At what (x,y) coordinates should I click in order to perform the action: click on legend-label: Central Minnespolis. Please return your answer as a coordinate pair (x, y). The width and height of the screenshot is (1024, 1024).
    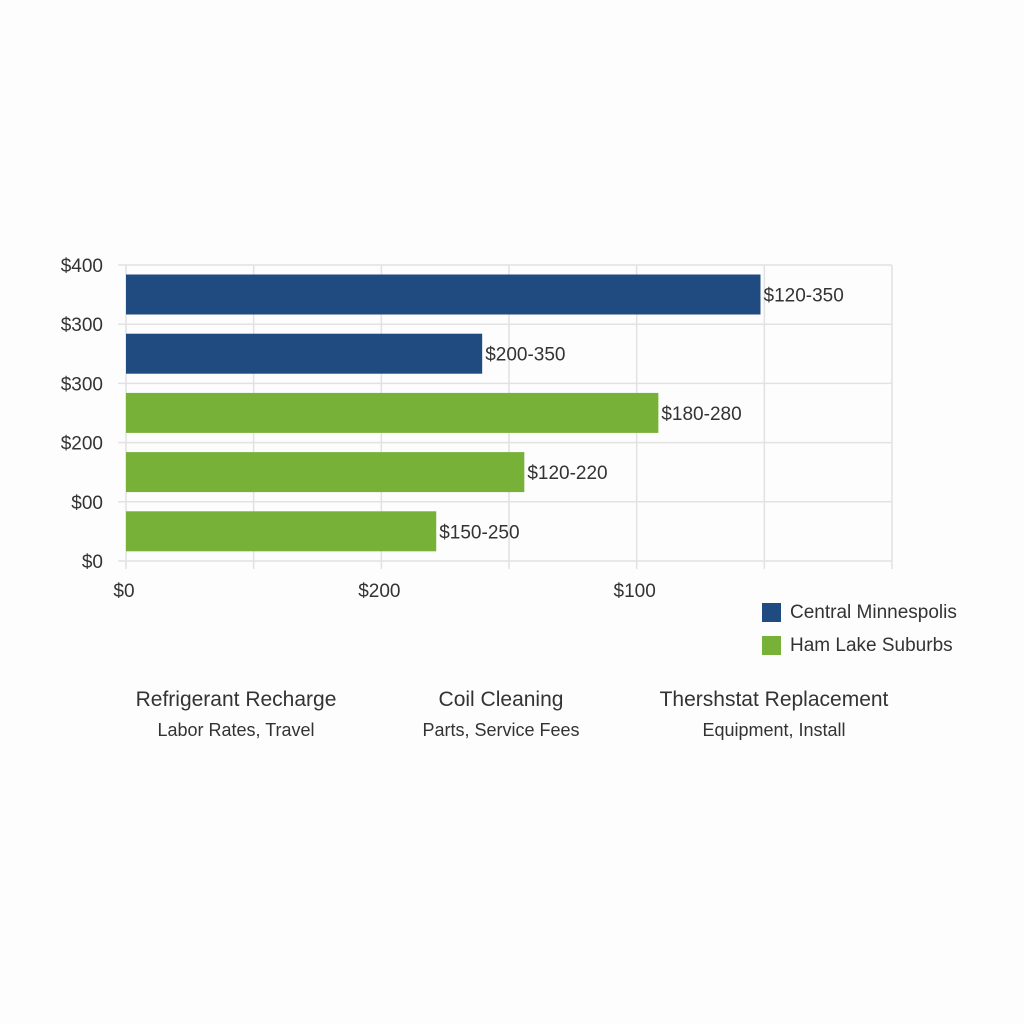
    Looking at the image, I should click on (873, 612).